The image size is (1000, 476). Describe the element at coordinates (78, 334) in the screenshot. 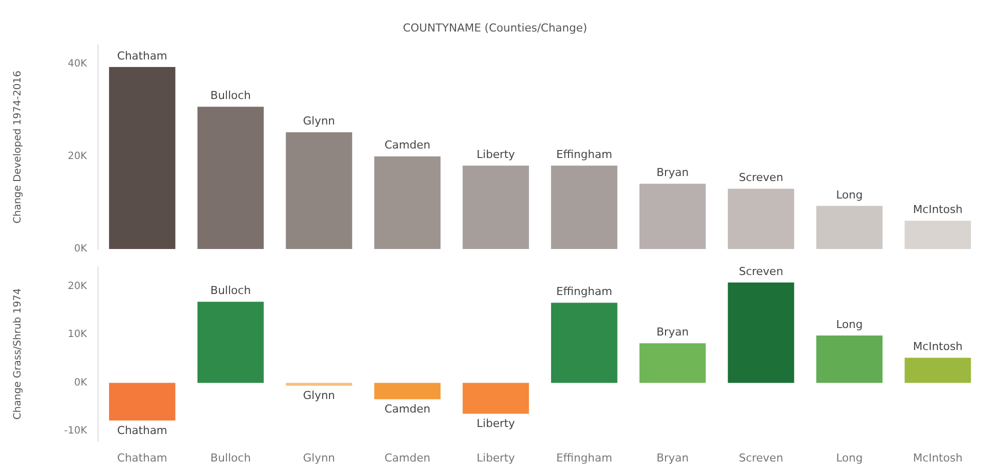

I see `y-tick-label: 10K` at that location.